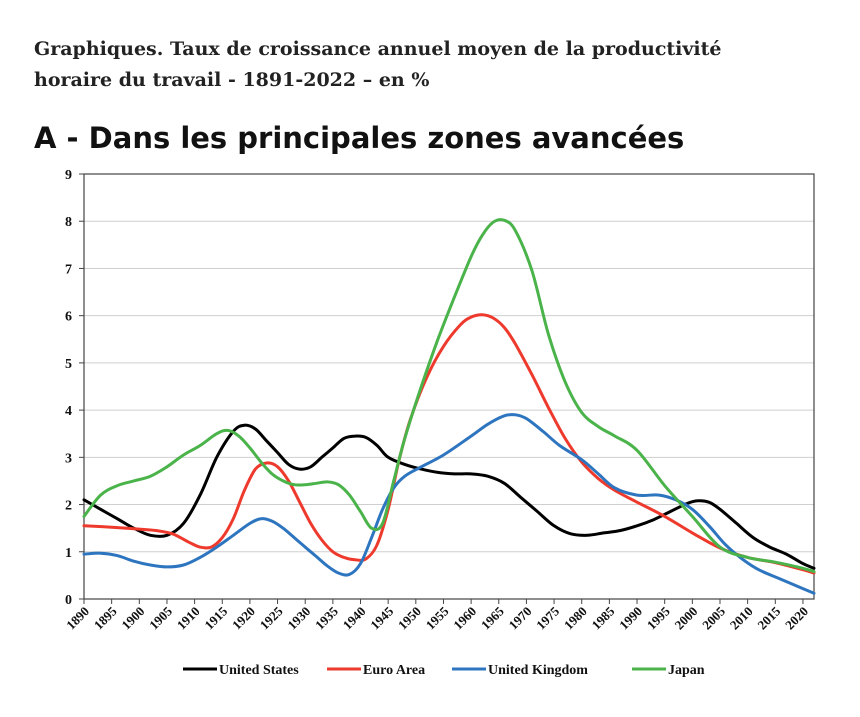 This screenshot has width=860, height=717. I want to click on x-tick-label: 1945, so click(381, 617).